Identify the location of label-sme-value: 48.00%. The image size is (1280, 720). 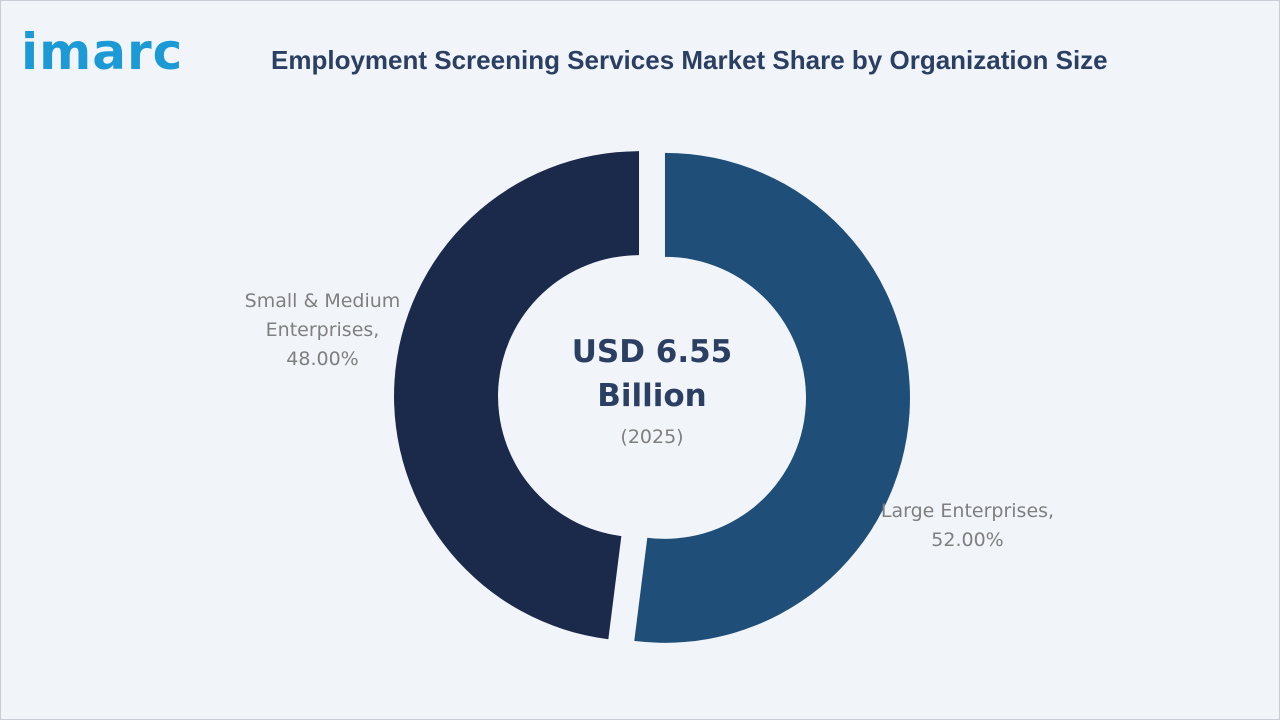
(322, 359).